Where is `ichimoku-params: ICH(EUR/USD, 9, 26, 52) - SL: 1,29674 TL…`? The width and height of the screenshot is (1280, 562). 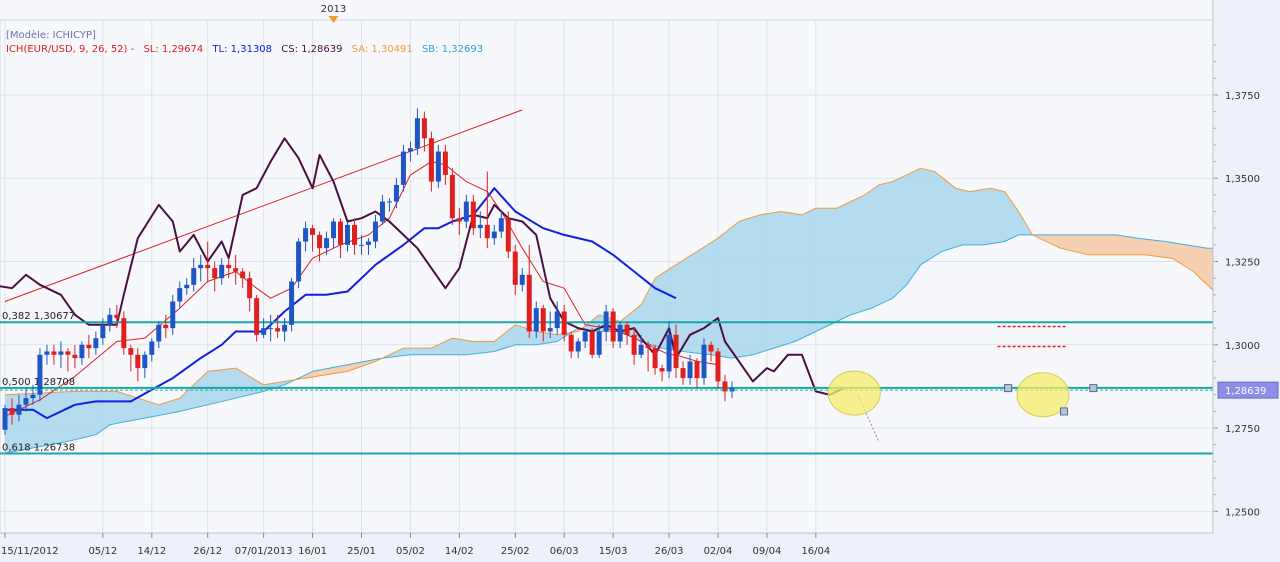
ichimoku-params: ICH(EUR/USD, 9, 26, 52) - SL: 1,29674 TL… is located at coordinates (247, 50).